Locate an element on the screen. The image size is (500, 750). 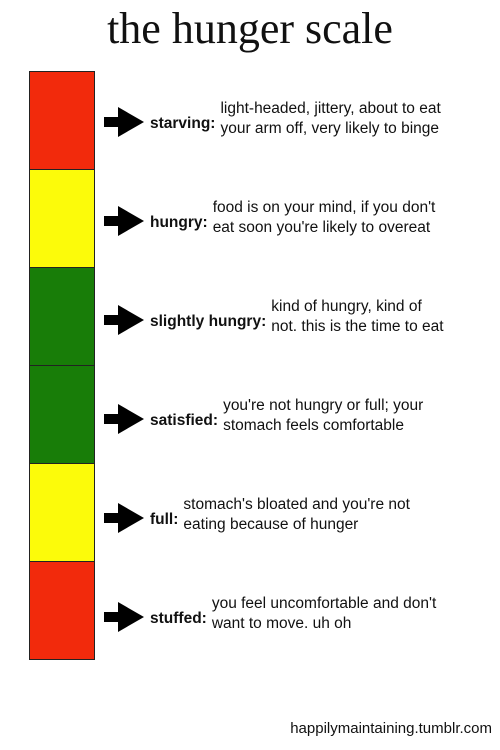
description-line: eating because of hunger is located at coordinates (271, 524).